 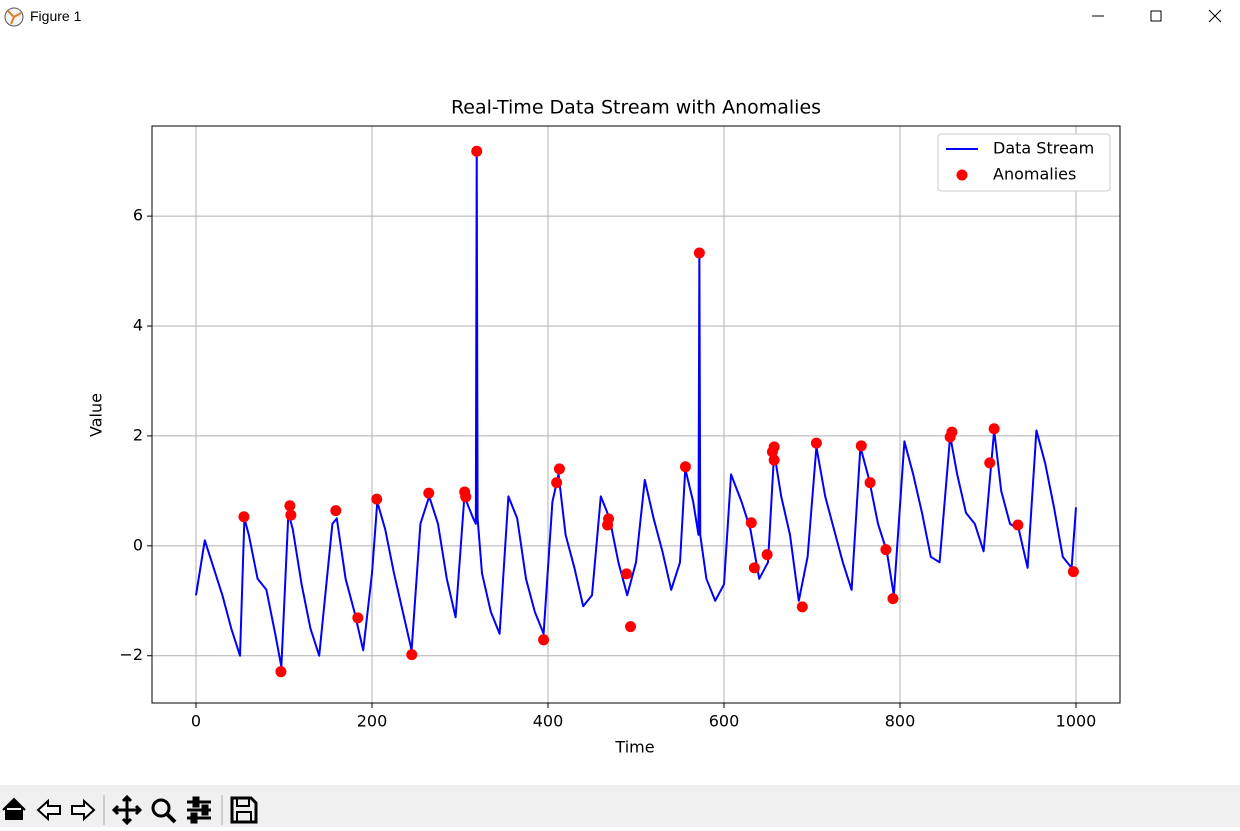 I want to click on toolbar-icons, so click(x=130, y=810).